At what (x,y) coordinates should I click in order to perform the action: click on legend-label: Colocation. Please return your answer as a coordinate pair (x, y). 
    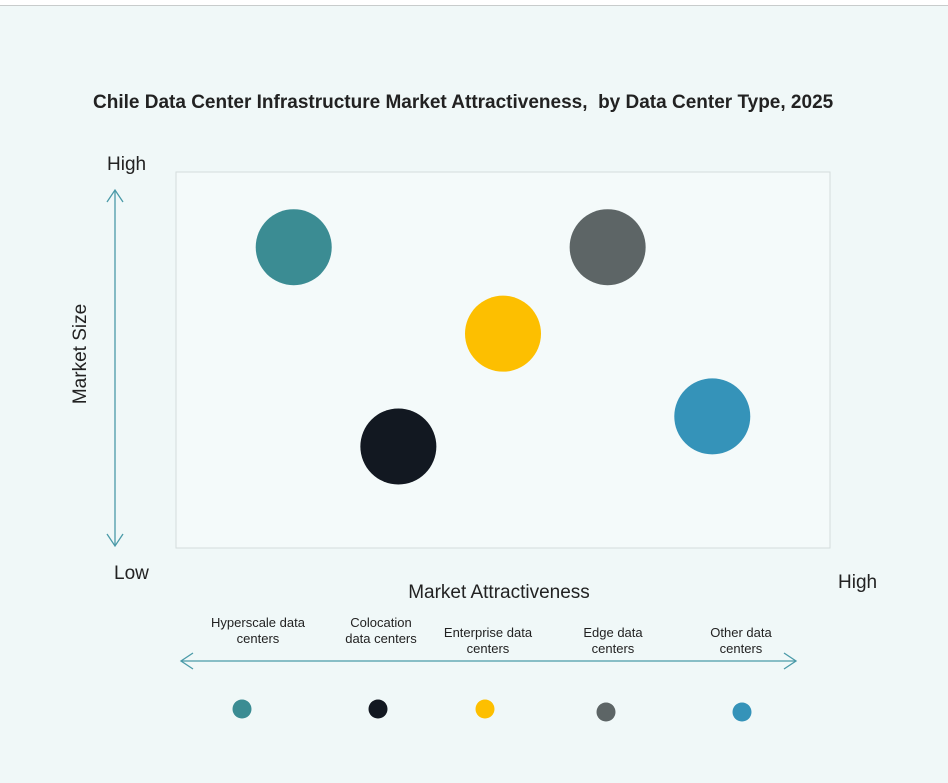
    Looking at the image, I should click on (380, 622).